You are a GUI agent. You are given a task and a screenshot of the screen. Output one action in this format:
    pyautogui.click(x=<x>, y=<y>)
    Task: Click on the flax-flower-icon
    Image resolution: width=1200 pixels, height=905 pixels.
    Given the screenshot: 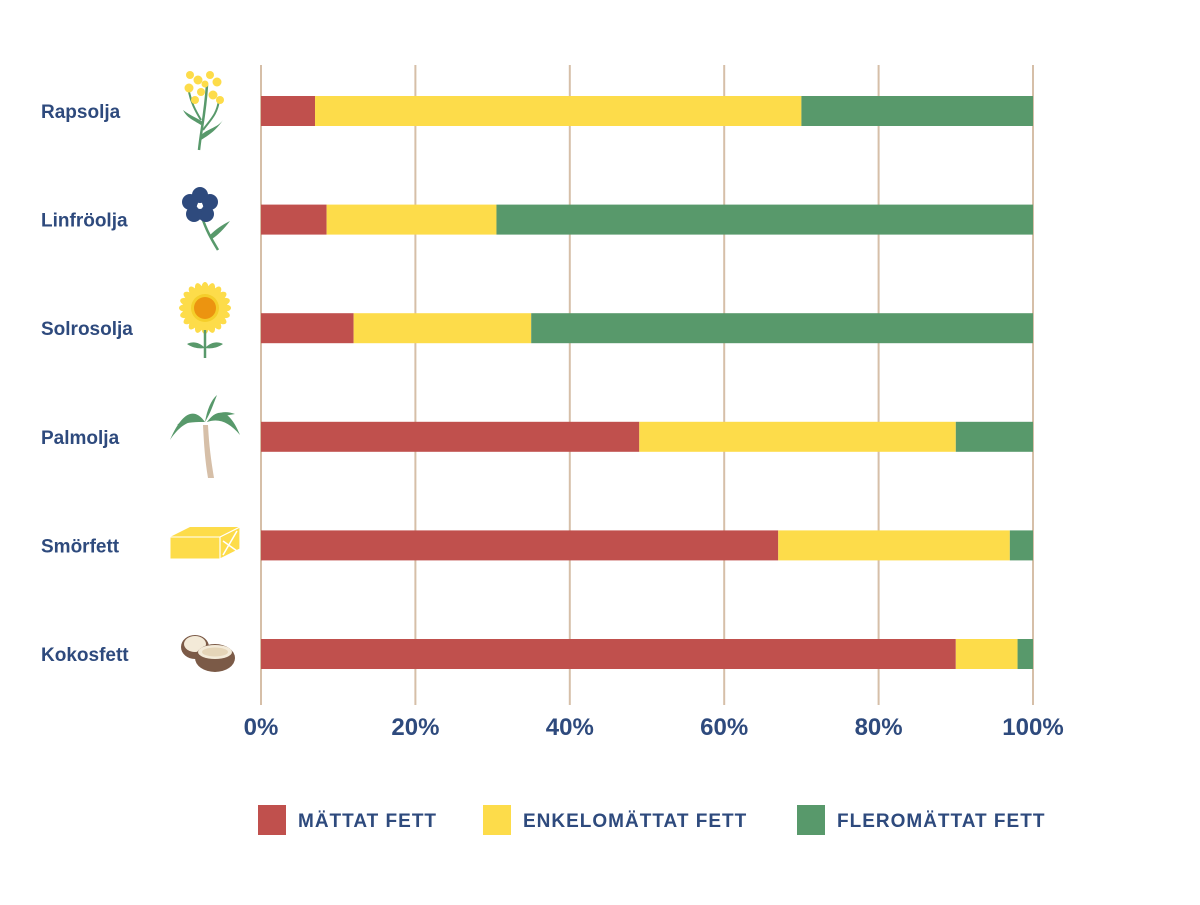 What is the action you would take?
    pyautogui.click(x=206, y=219)
    